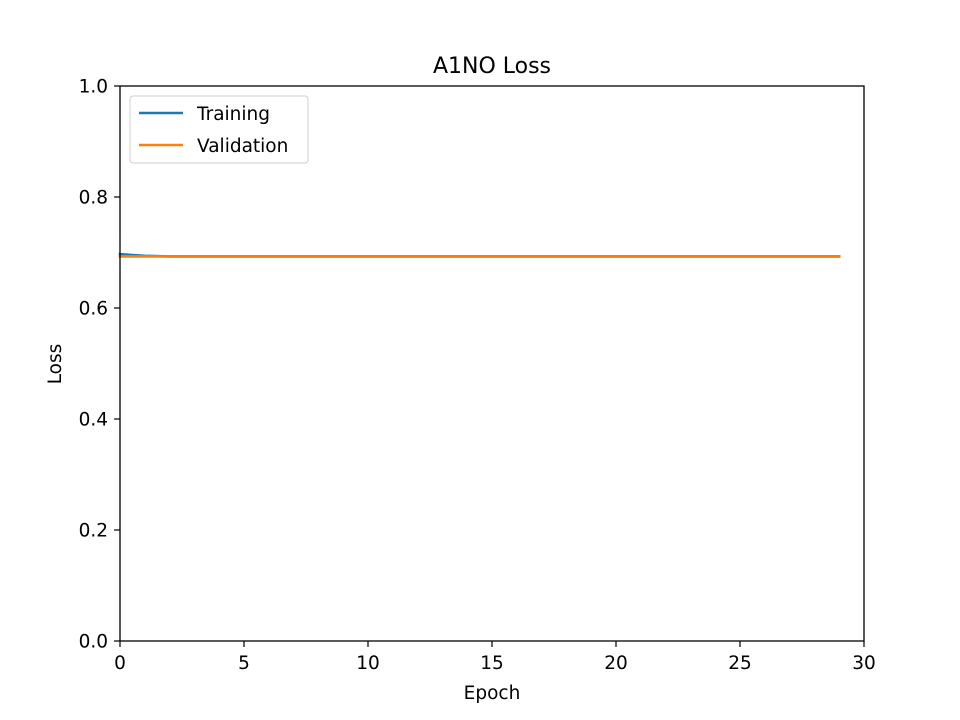 Image resolution: width=960 pixels, height=720 pixels. Describe the element at coordinates (55, 364) in the screenshot. I see `y-axis-label: Loss` at that location.